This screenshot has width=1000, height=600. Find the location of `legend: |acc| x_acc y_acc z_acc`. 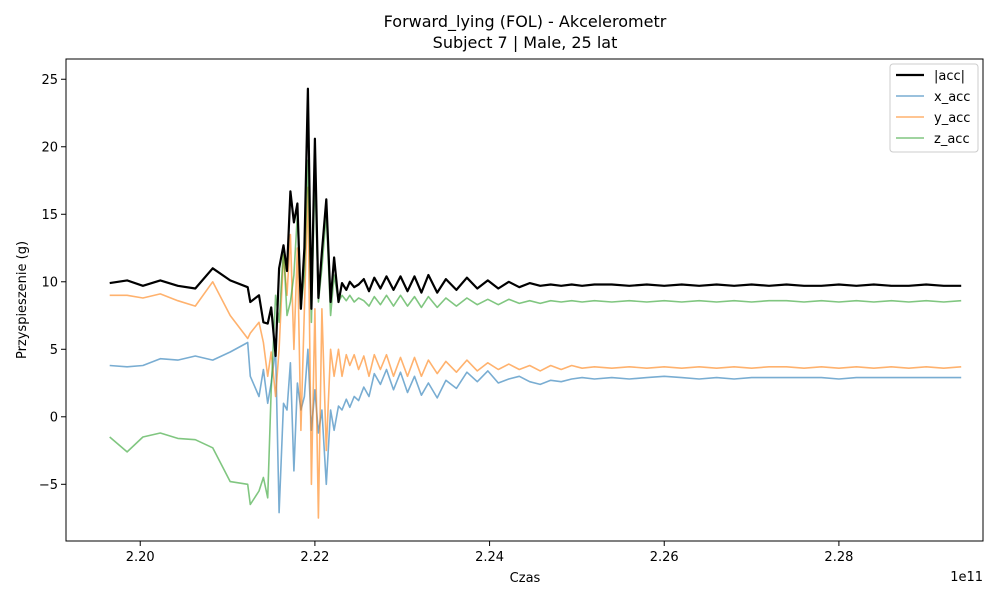

legend: |acc| x_acc y_acc z_acc is located at coordinates (934, 108).